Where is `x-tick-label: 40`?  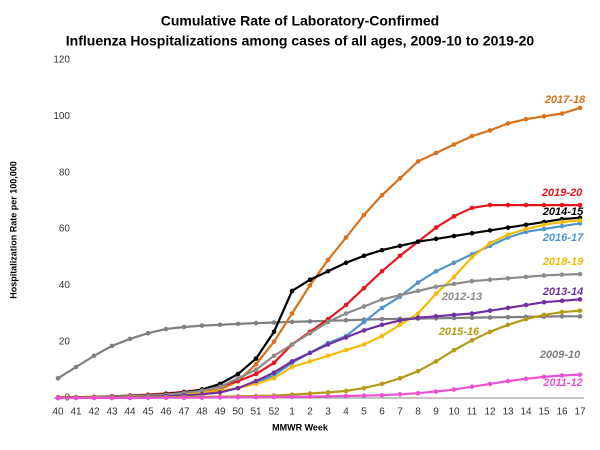 x-tick-label: 40 is located at coordinates (58, 412).